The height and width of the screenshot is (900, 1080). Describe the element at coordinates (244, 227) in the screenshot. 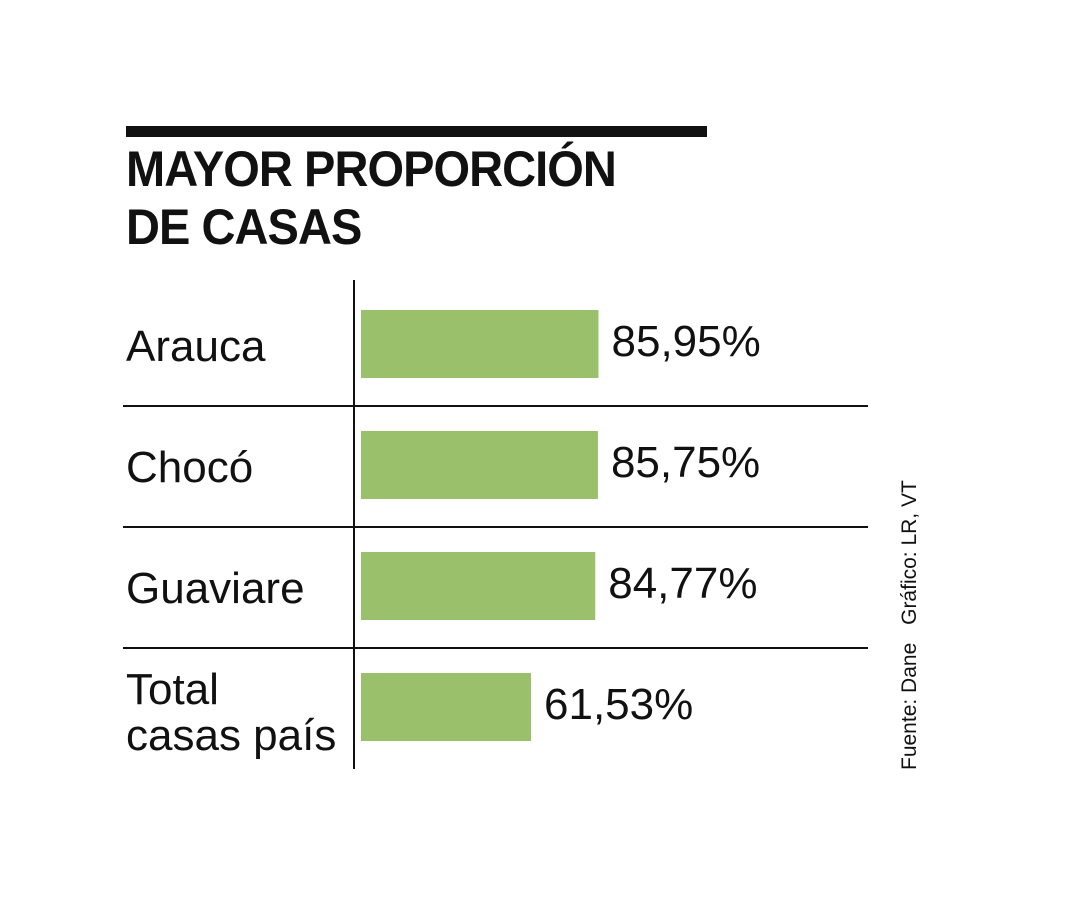

I see `chart-title-line-2: DE CASAS` at that location.